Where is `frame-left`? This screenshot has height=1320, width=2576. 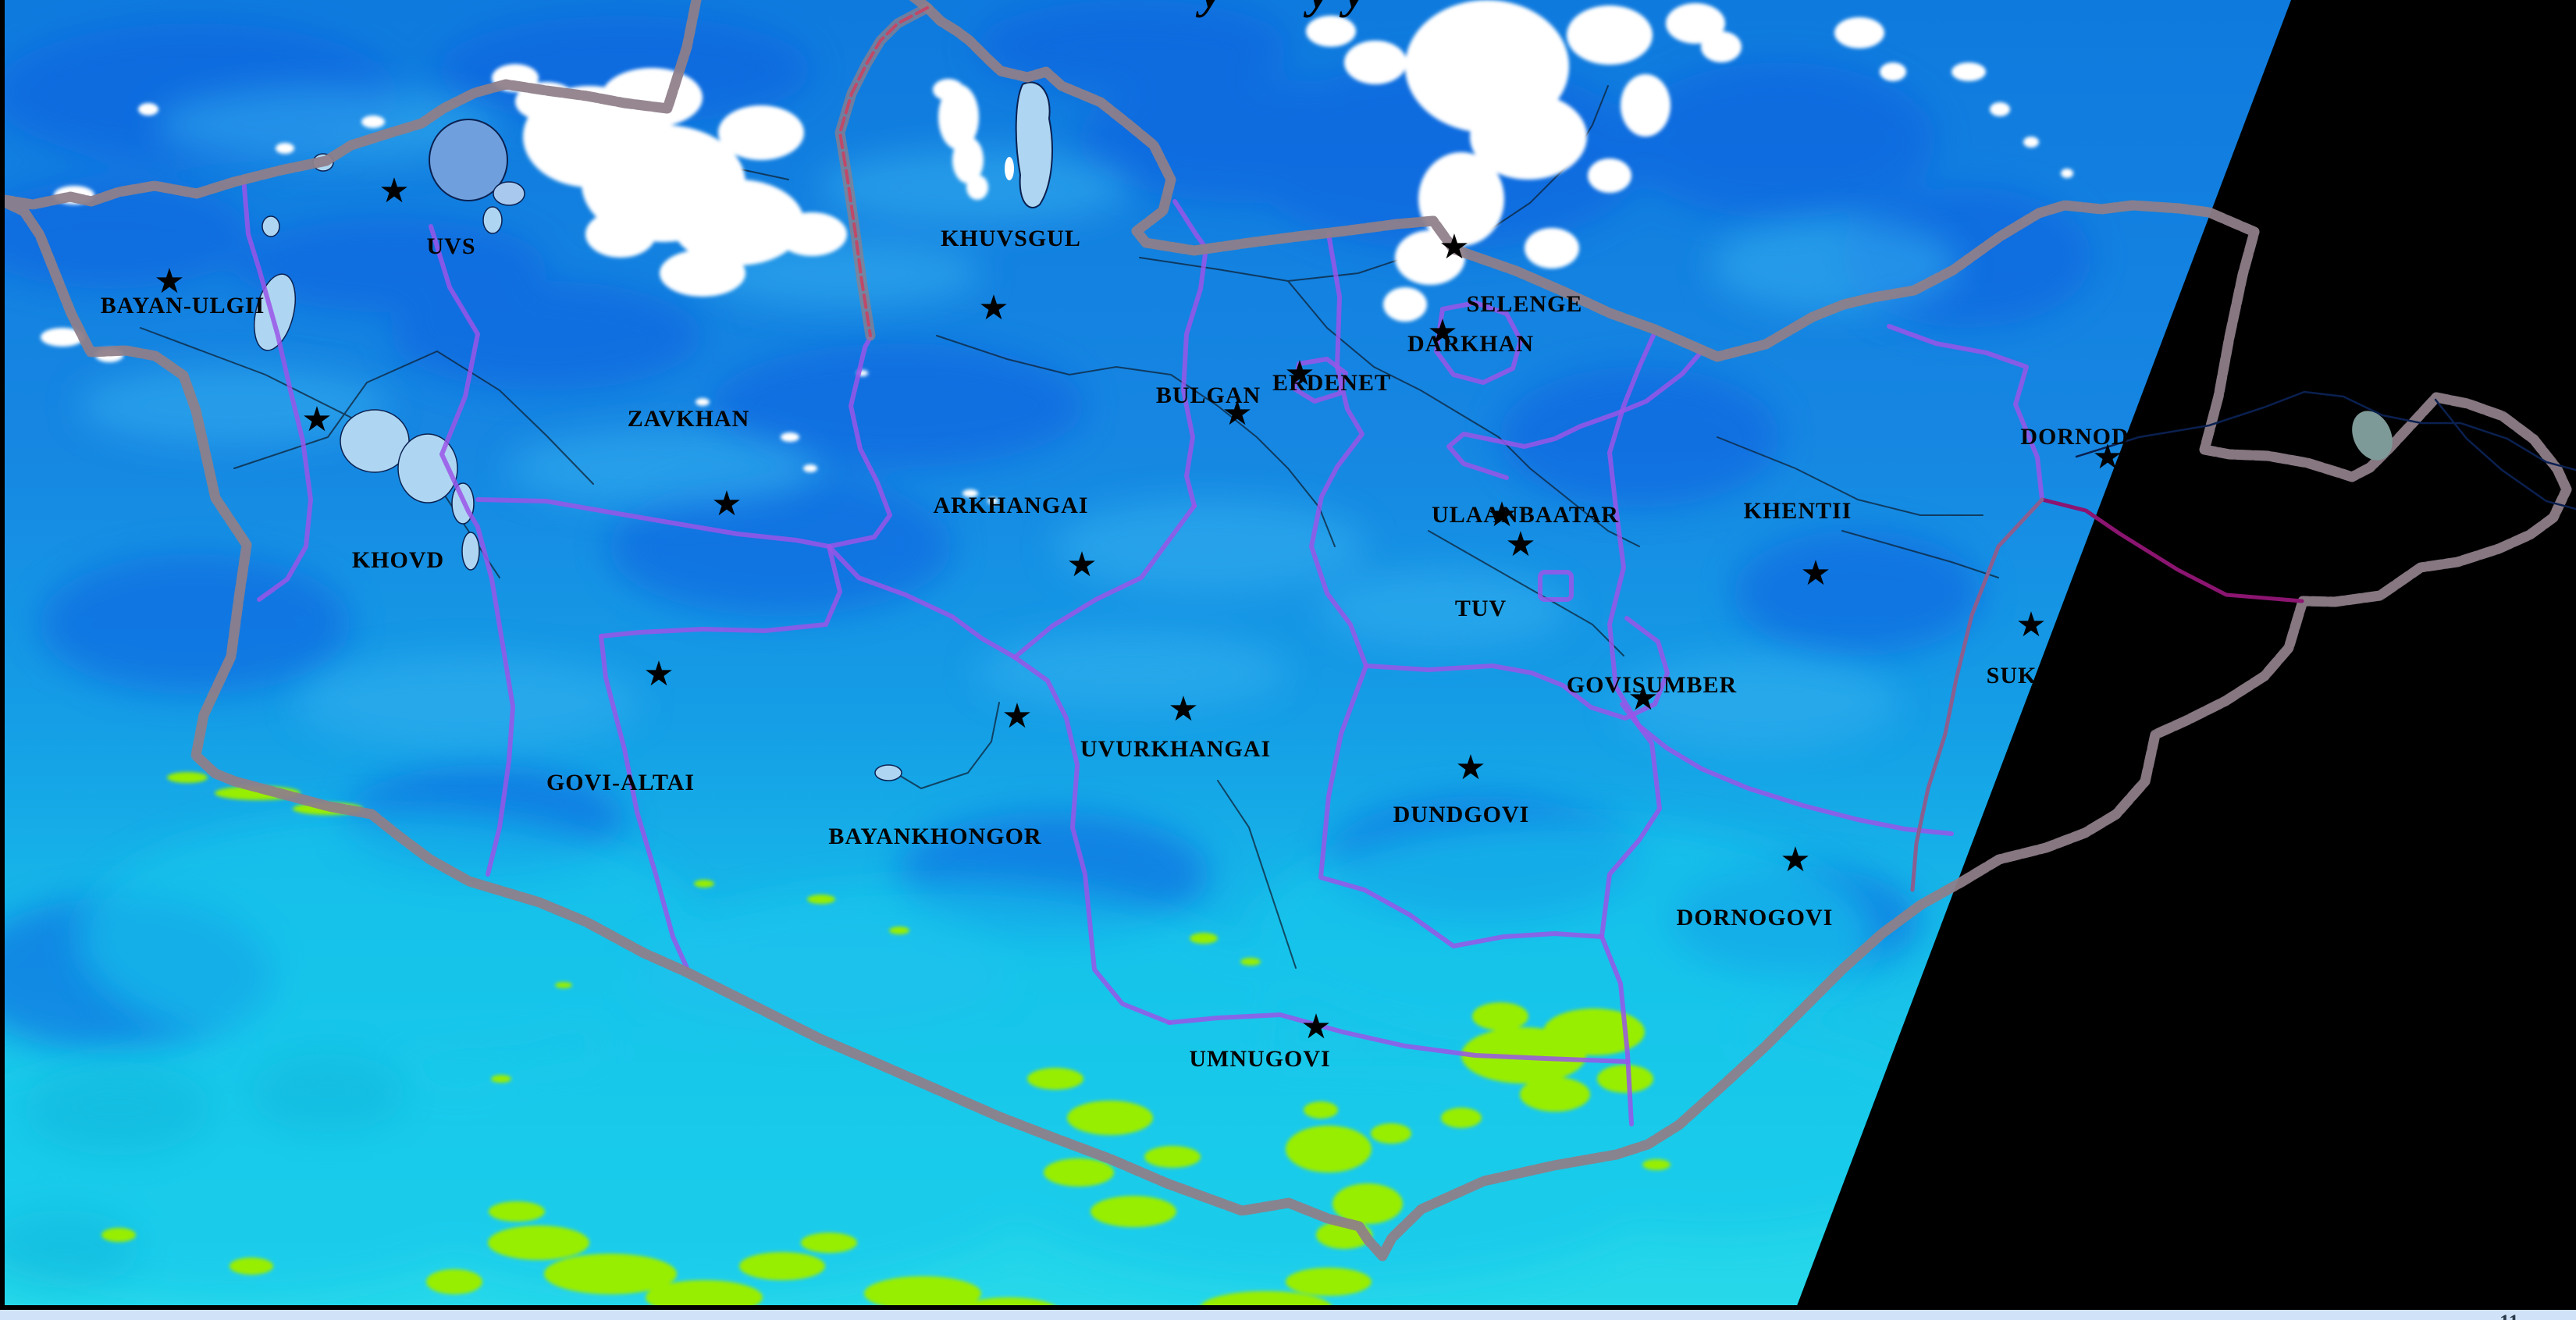 frame-left is located at coordinates (2, 655).